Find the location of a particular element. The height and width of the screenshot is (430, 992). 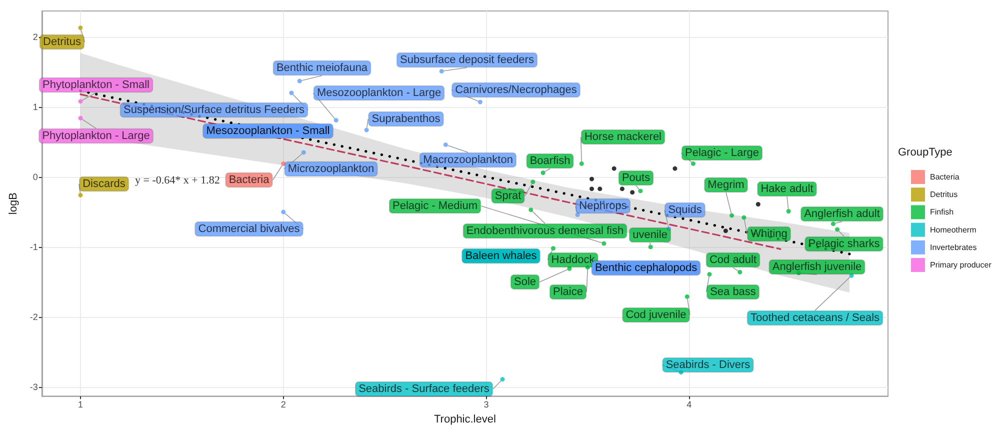

data-label: Discards is located at coordinates (104, 184).